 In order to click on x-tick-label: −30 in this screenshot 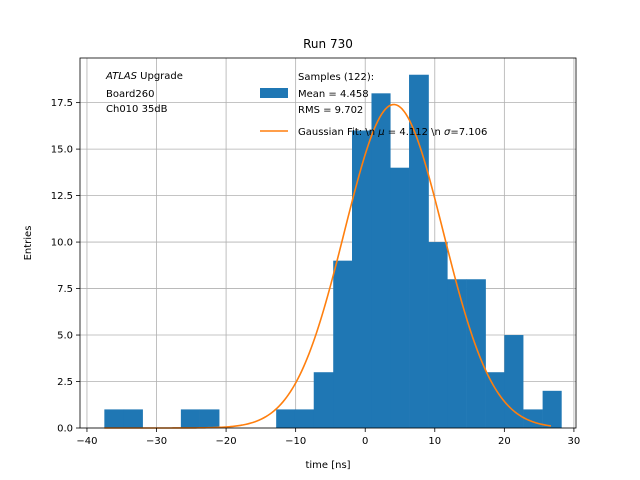, I will do `click(156, 441)`.